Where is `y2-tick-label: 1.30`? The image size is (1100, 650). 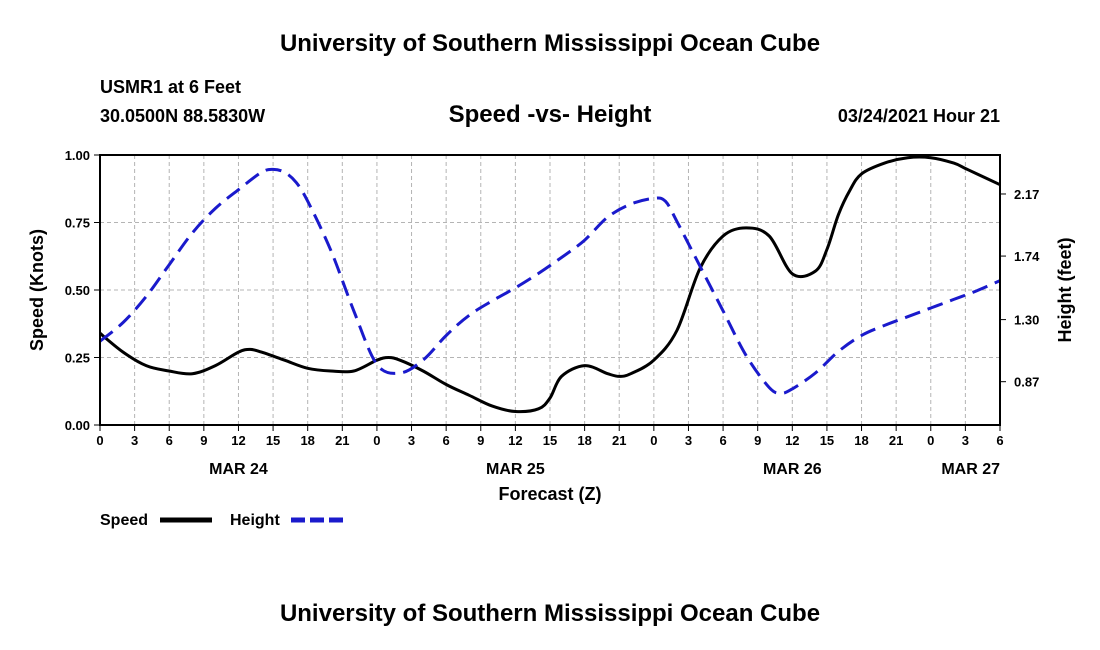 y2-tick-label: 1.30 is located at coordinates (1026, 320).